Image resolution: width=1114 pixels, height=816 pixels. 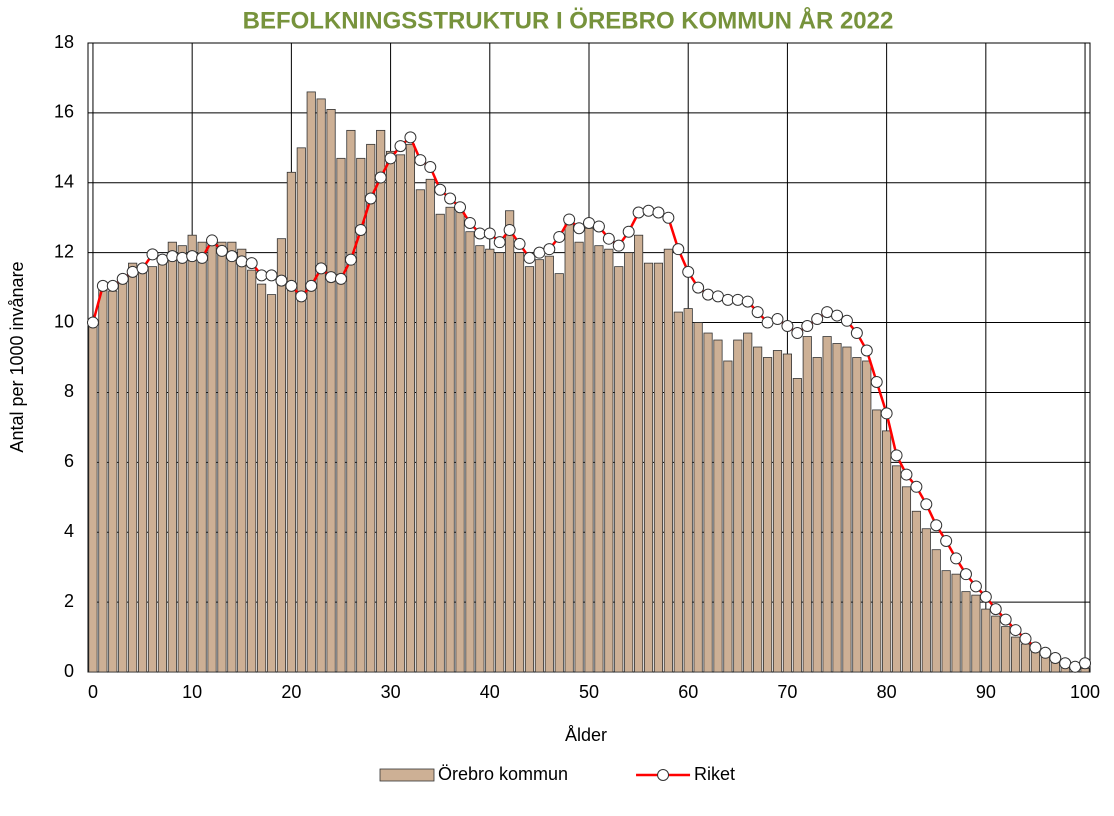 I want to click on y-tick-label: 10, so click(x=64, y=321).